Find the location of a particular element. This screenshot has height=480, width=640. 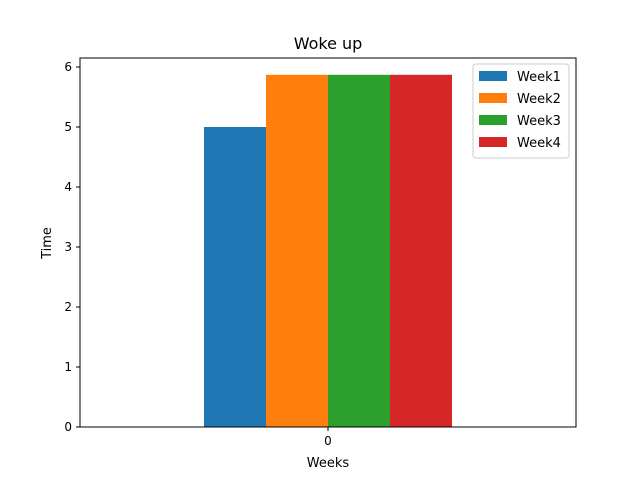

y-tick-label: 3 is located at coordinates (68, 247).